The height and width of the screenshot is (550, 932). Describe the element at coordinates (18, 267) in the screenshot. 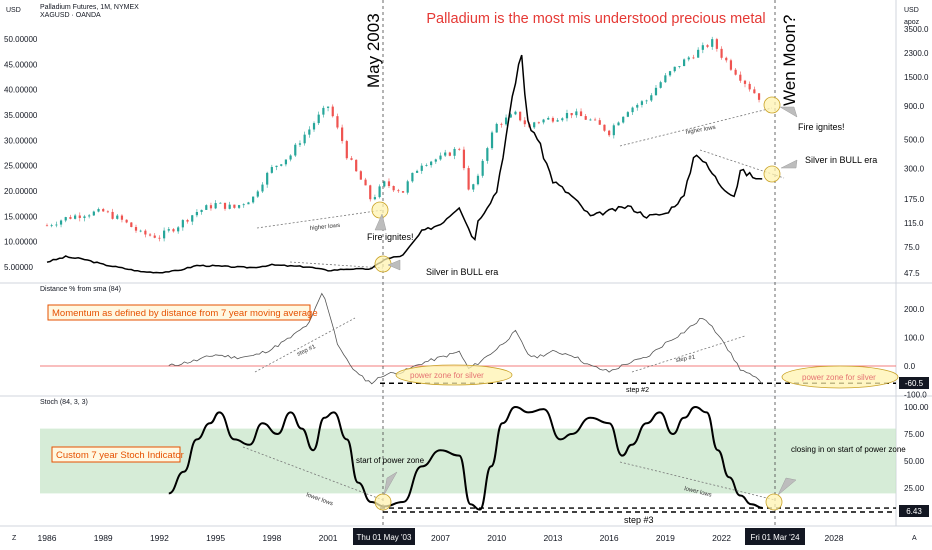

I see `left-tick-label: 5.00000` at that location.